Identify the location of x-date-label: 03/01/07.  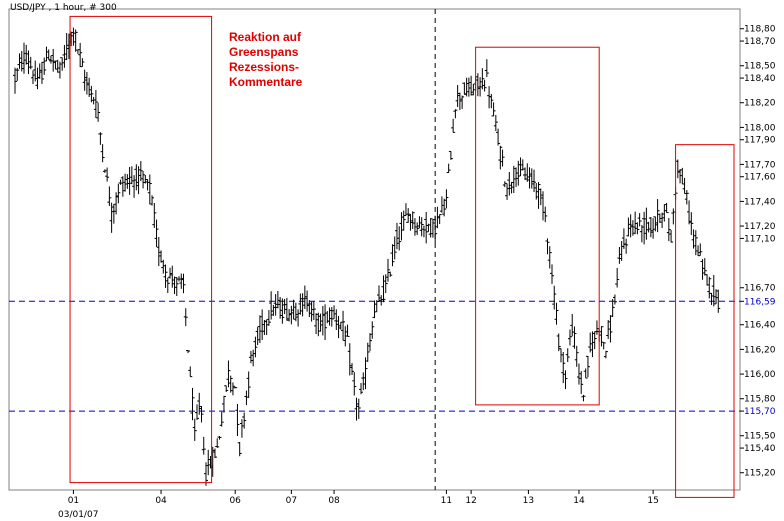
(78, 515).